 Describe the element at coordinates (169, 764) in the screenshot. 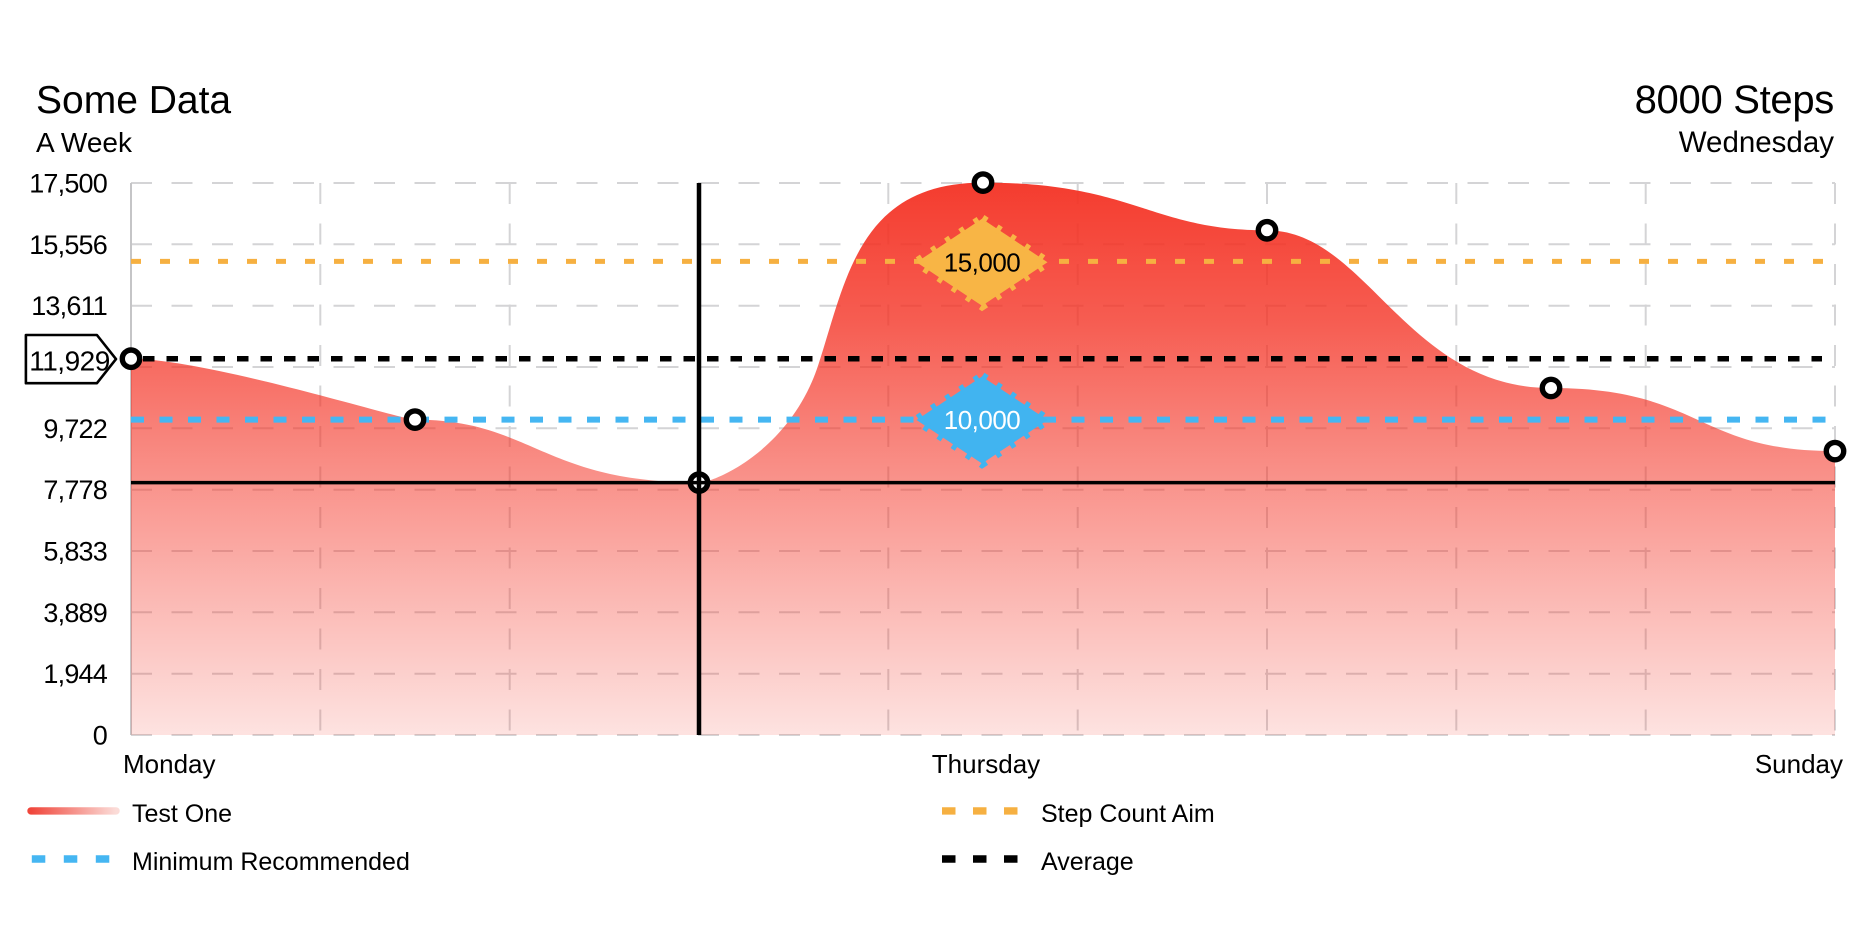

I see `svg-text: Monday` at that location.